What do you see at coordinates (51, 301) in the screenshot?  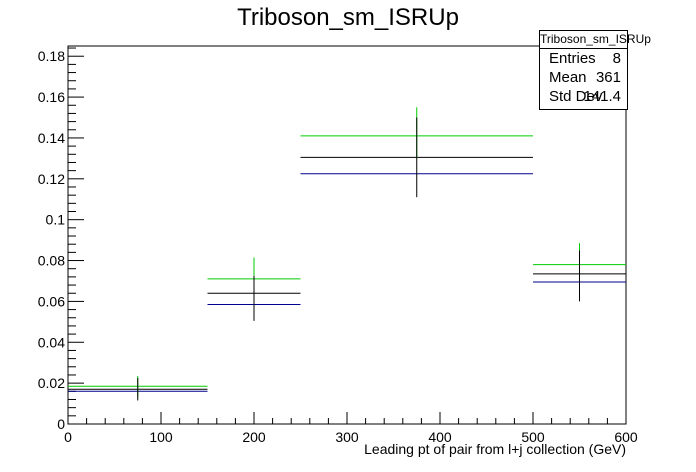 I see `y-tick-label: 0.06` at bounding box center [51, 301].